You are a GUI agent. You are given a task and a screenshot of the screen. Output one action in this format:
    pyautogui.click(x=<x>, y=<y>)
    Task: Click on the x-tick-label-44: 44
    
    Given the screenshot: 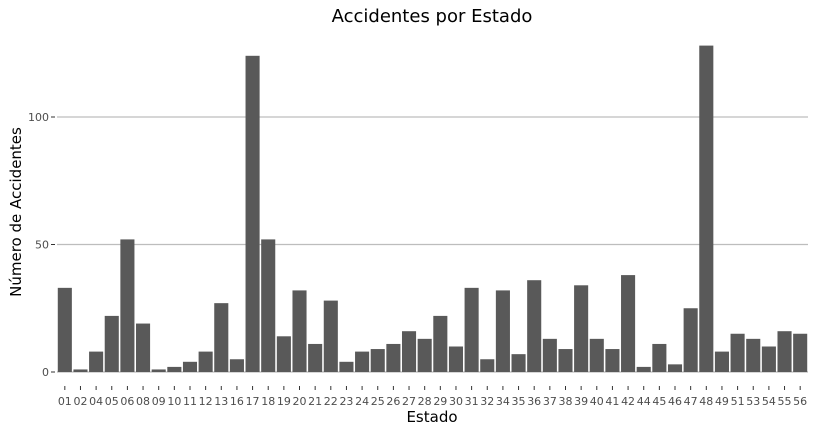 What is the action you would take?
    pyautogui.click(x=644, y=401)
    